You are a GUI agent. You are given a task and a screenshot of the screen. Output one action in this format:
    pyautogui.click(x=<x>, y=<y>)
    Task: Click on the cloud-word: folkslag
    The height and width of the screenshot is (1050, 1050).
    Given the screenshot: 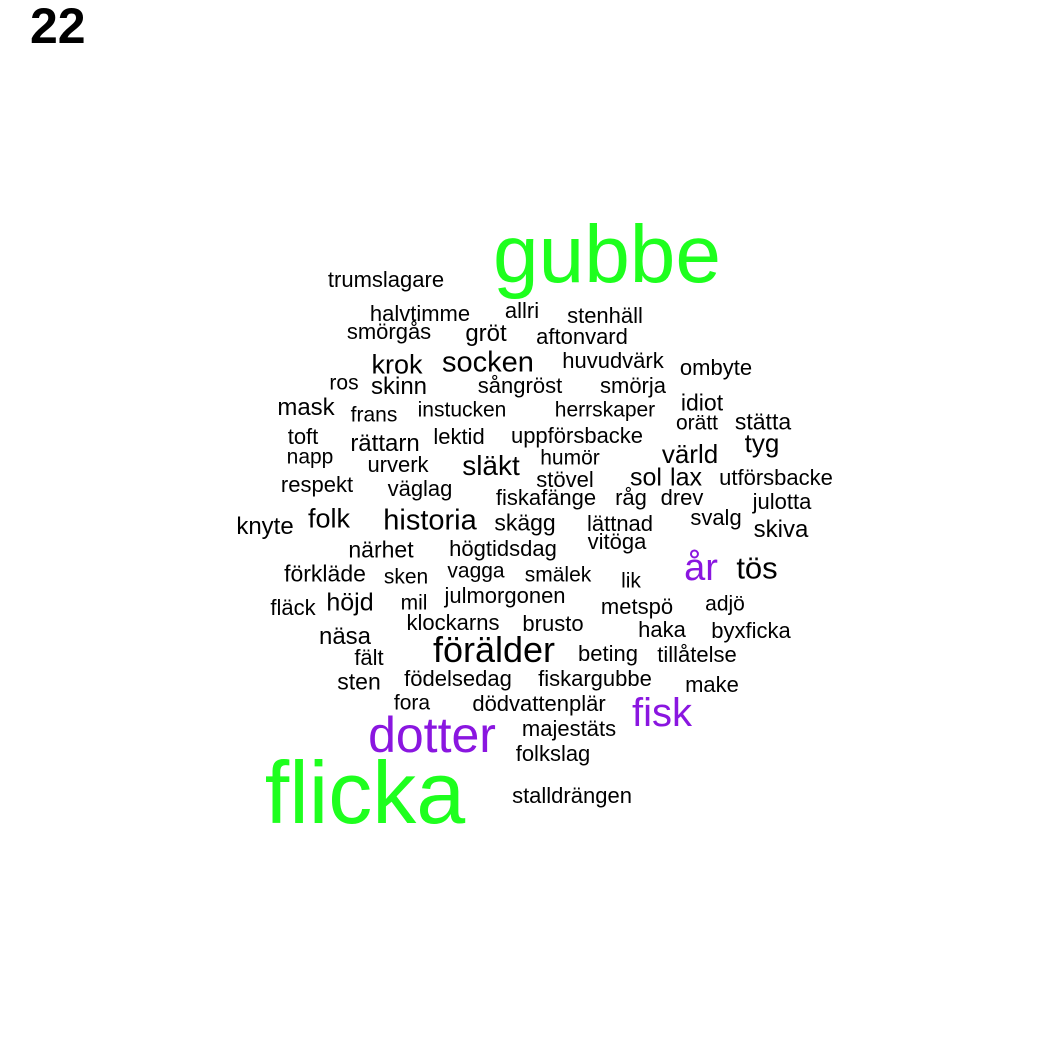 What is the action you would take?
    pyautogui.click(x=553, y=753)
    